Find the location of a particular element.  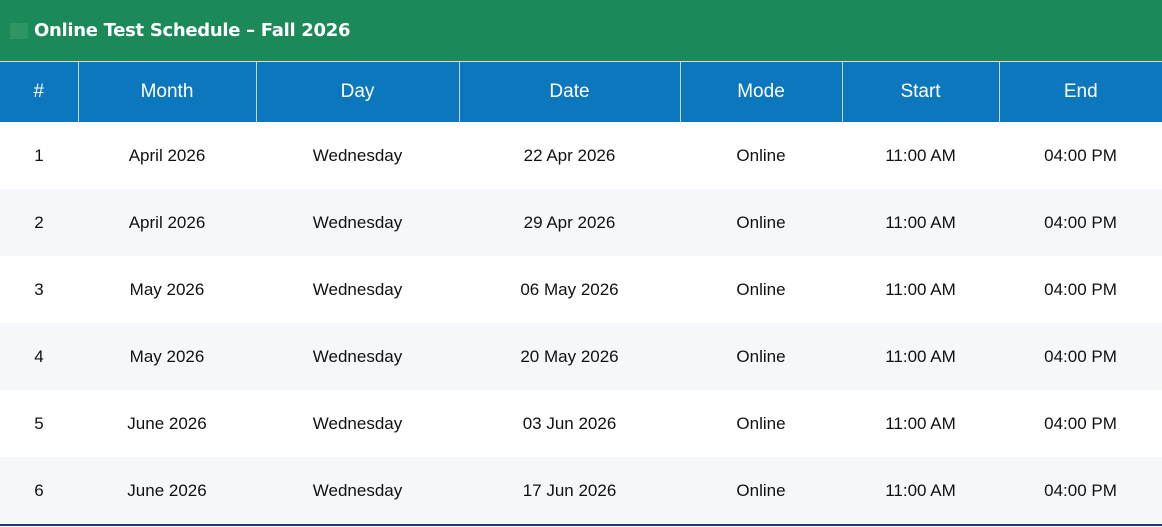

column-header-mode: Mode is located at coordinates (760, 92).